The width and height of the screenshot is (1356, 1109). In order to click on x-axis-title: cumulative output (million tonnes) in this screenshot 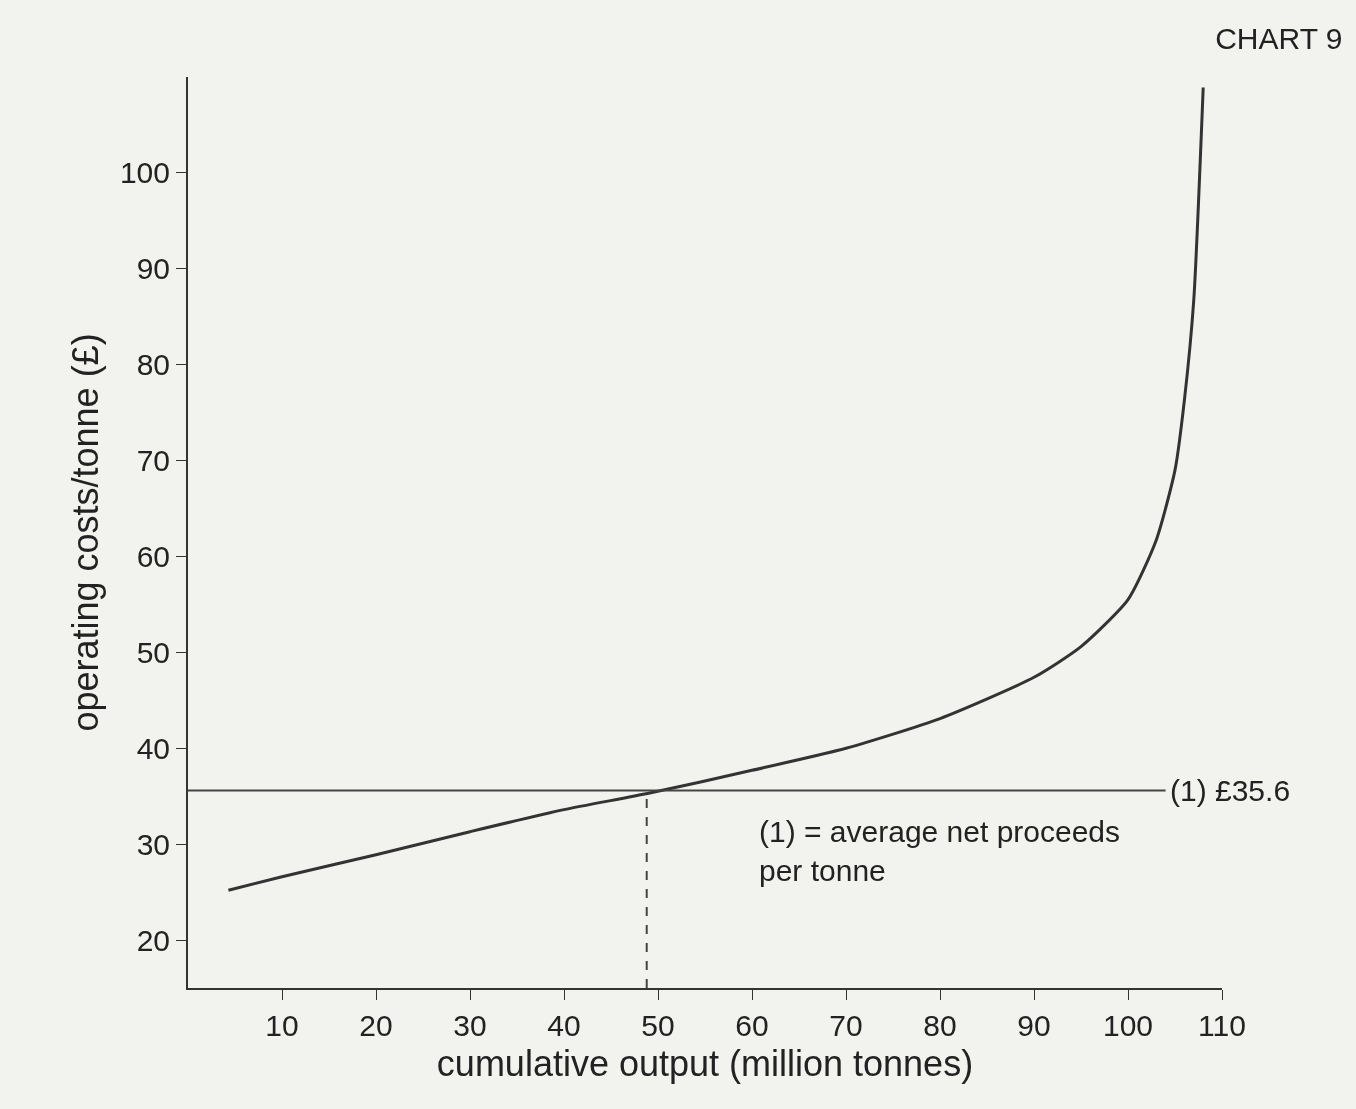, I will do `click(705, 1064)`.